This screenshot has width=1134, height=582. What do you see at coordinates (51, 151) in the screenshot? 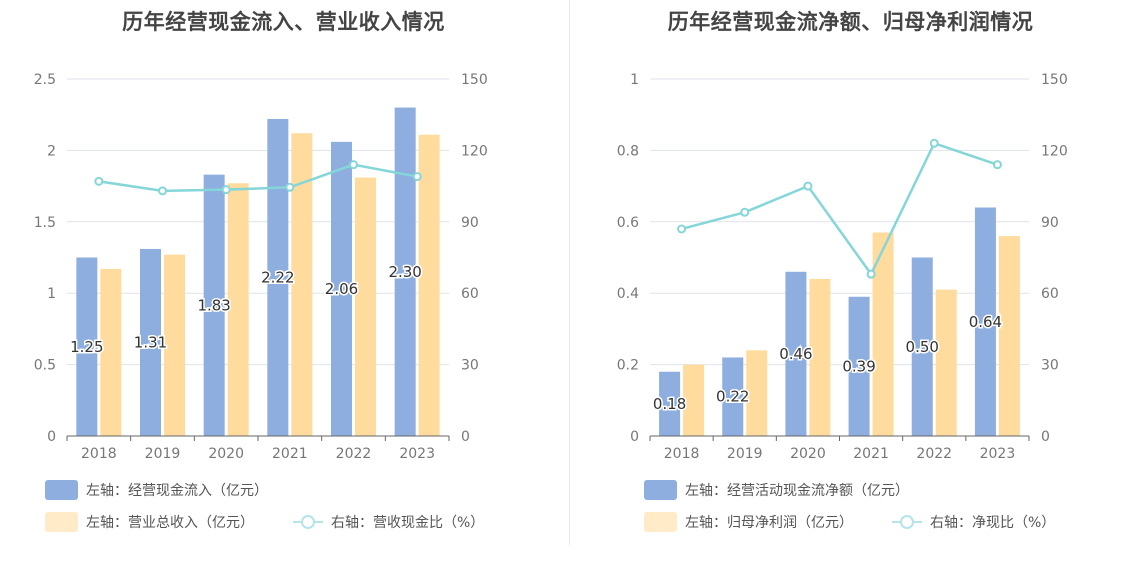
I see `y-left-tick-label: 2` at bounding box center [51, 151].